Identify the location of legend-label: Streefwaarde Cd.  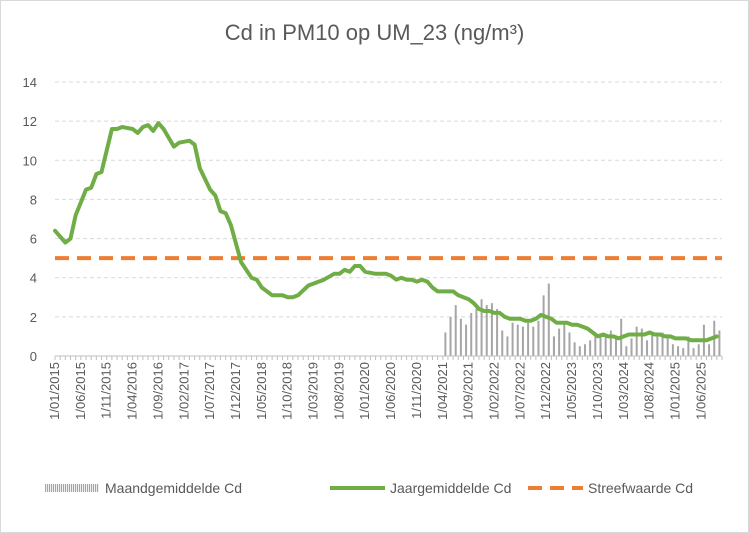
(640, 488).